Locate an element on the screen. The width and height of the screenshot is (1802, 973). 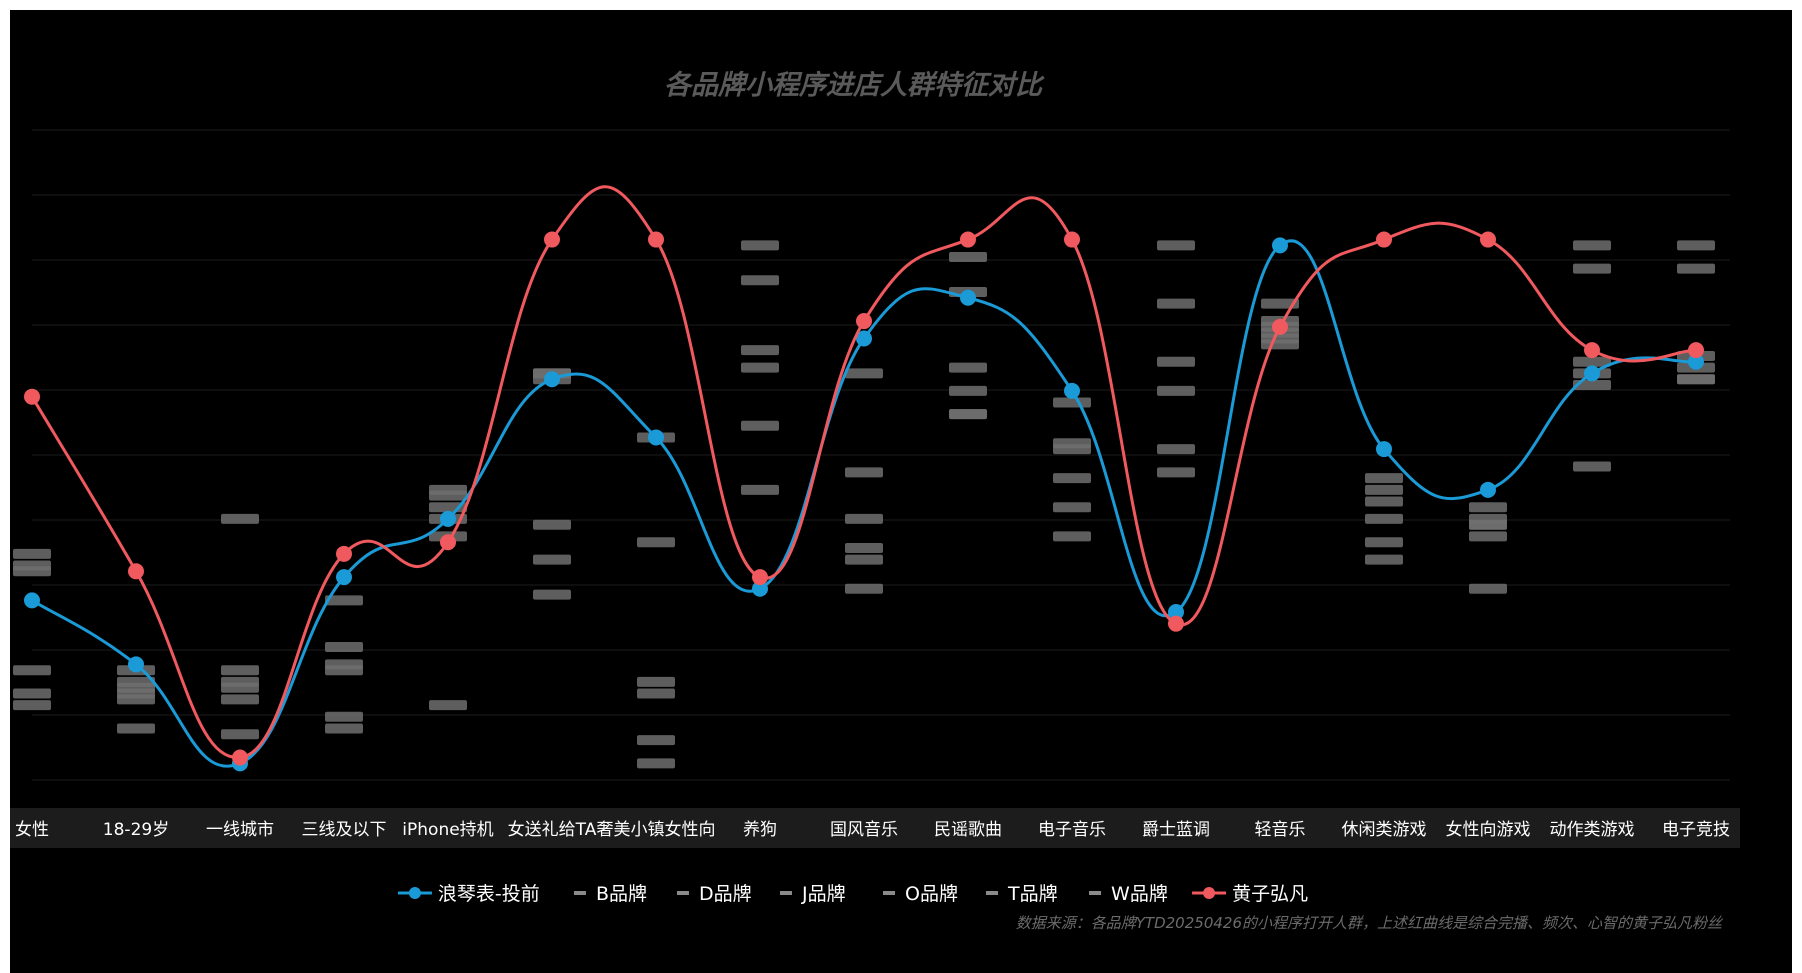
legend-swatch-B品牌 is located at coordinates (579, 893).